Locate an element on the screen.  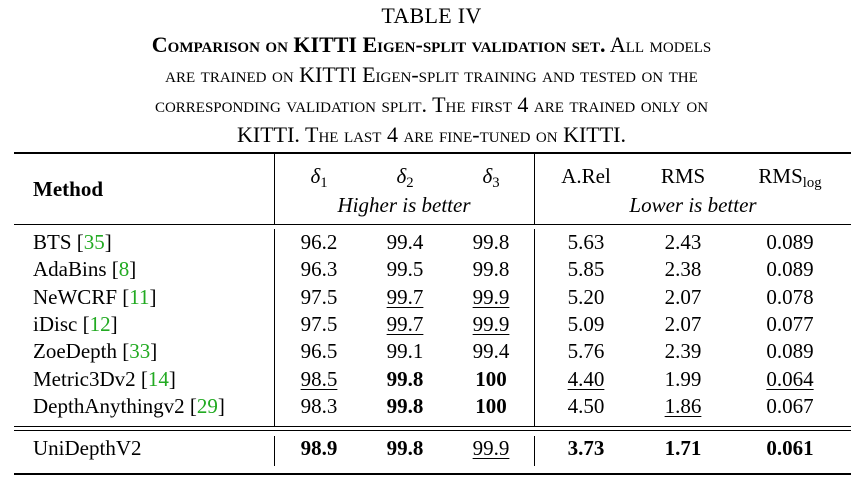
header-subscript: 3 is located at coordinates (496, 183).